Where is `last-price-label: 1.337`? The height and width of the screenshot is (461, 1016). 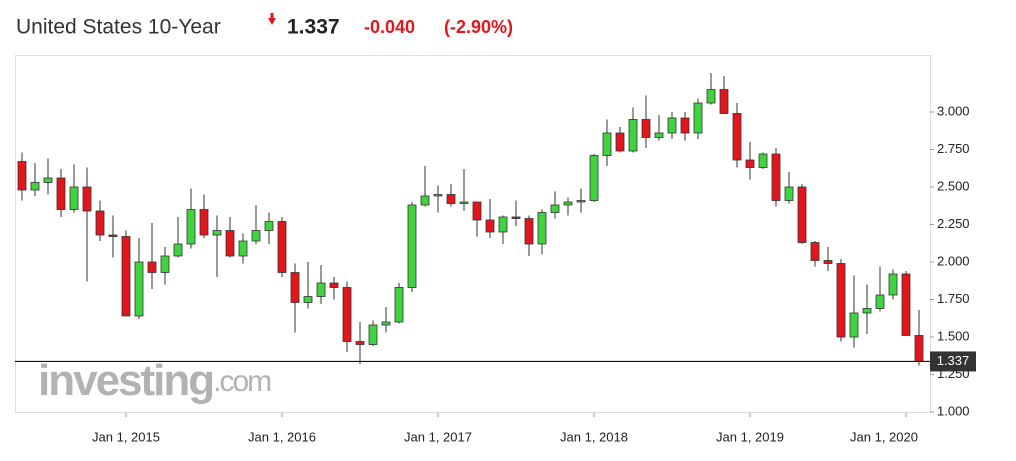
last-price-label: 1.337 is located at coordinates (953, 360).